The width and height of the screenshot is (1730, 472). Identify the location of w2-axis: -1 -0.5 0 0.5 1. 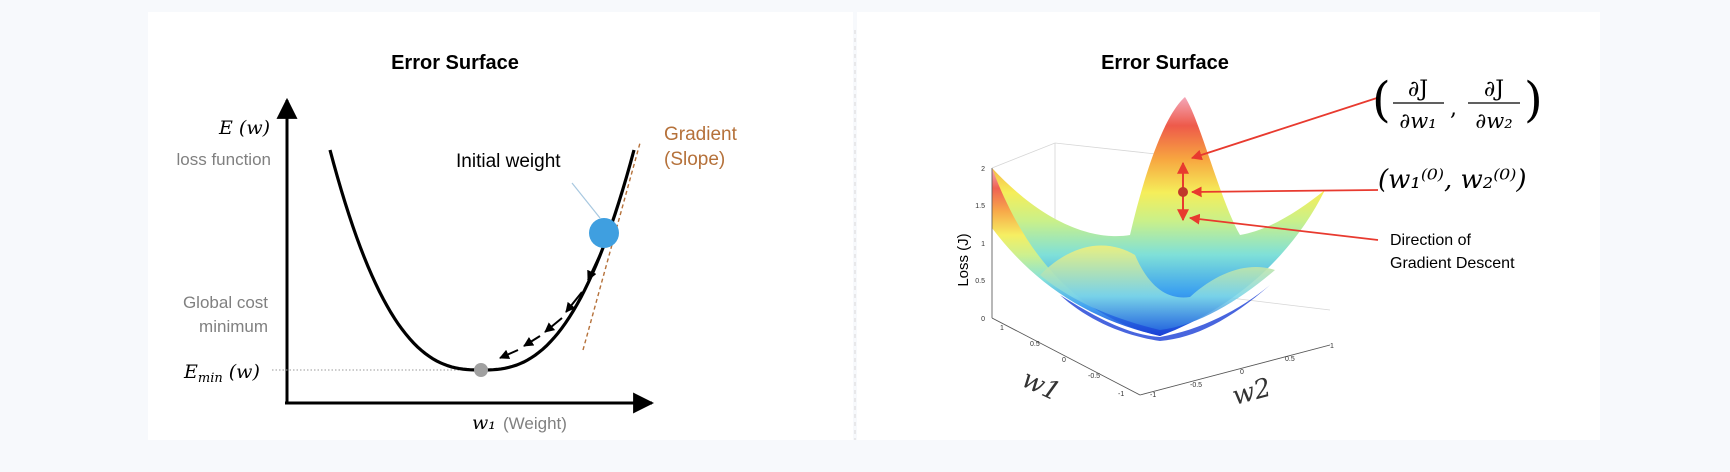
(1236, 371).